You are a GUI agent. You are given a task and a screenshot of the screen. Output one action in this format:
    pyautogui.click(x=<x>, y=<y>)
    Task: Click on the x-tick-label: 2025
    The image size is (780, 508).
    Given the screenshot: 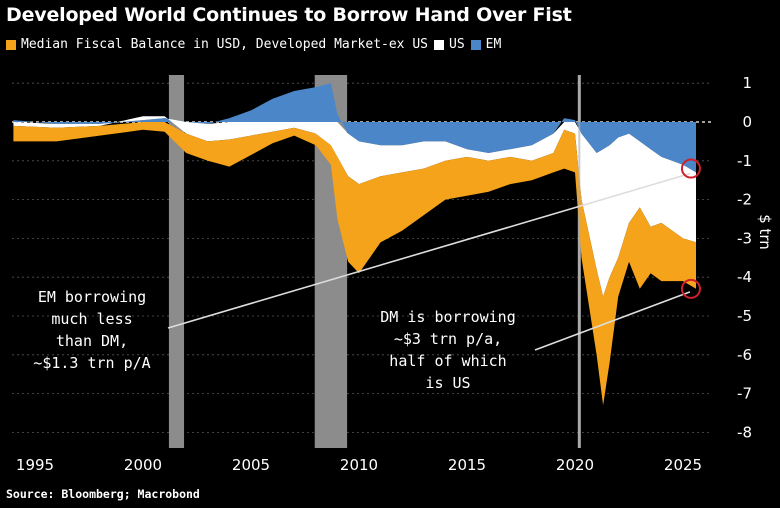 What is the action you would take?
    pyautogui.click(x=683, y=465)
    